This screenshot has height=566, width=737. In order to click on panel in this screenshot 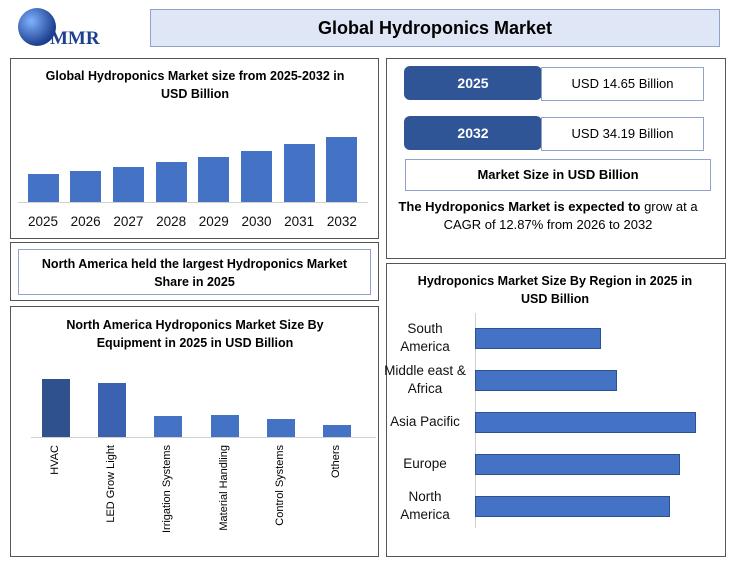, I will do `click(194, 271)`.